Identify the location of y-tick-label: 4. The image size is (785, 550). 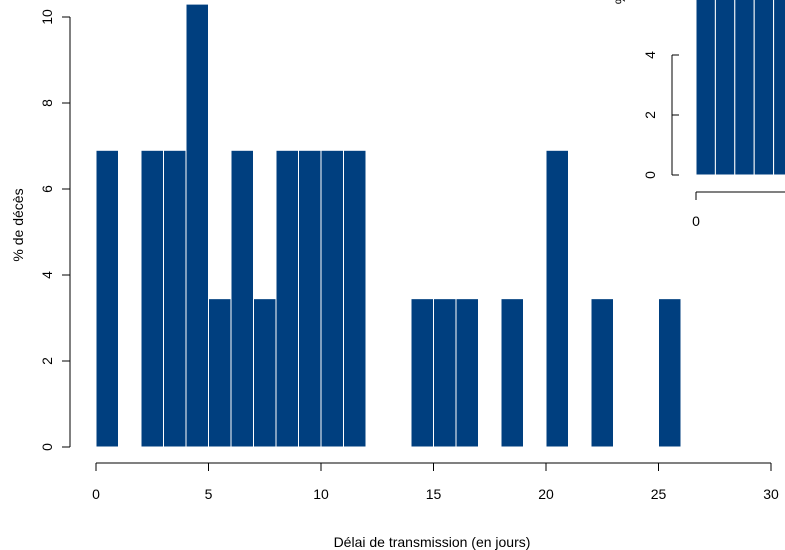
(47, 275).